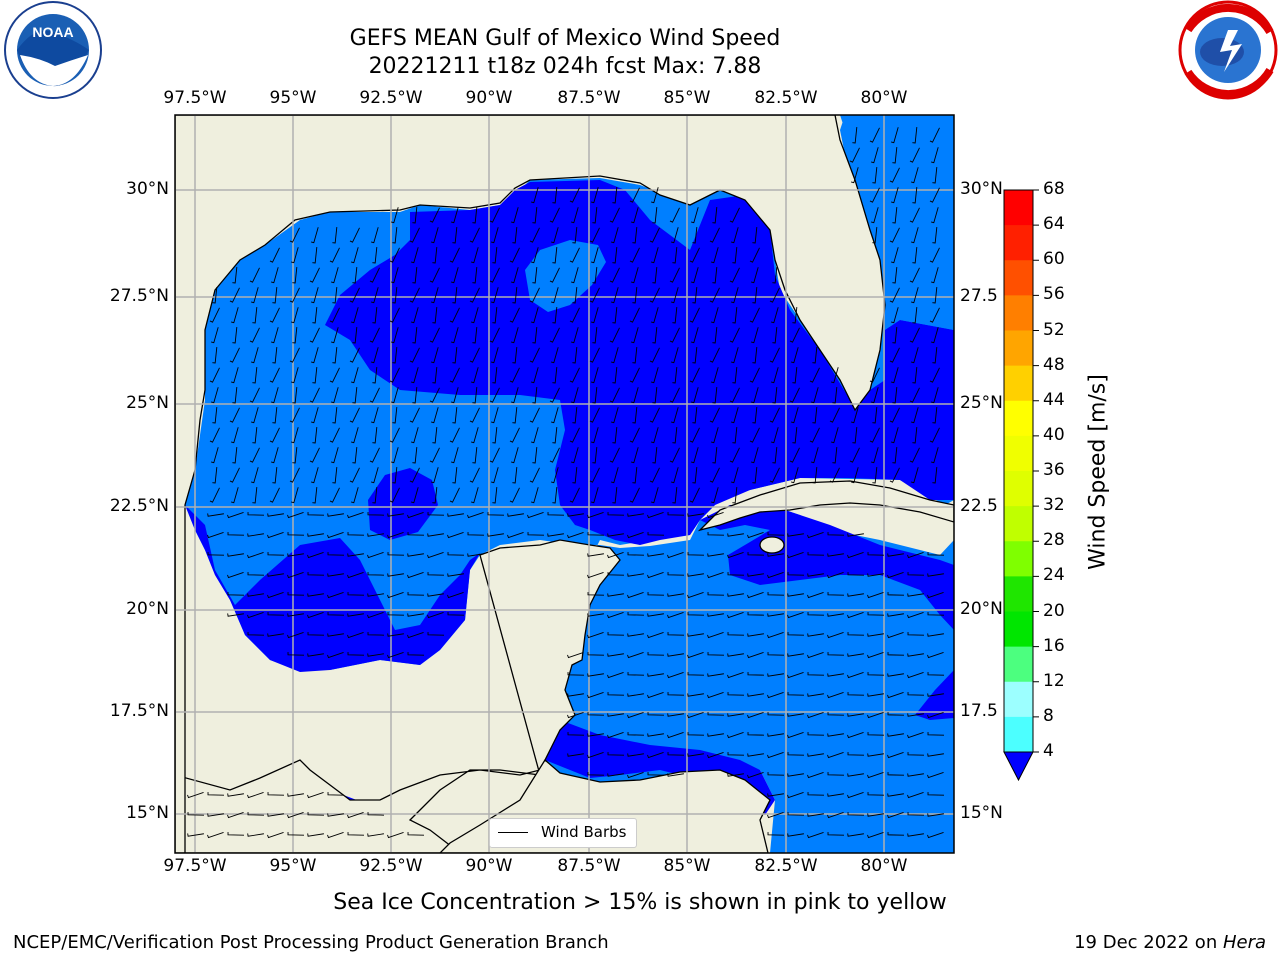 This screenshot has width=1280, height=960. Describe the element at coordinates (398, 696) in the screenshot. I see `yucatan-land` at that location.